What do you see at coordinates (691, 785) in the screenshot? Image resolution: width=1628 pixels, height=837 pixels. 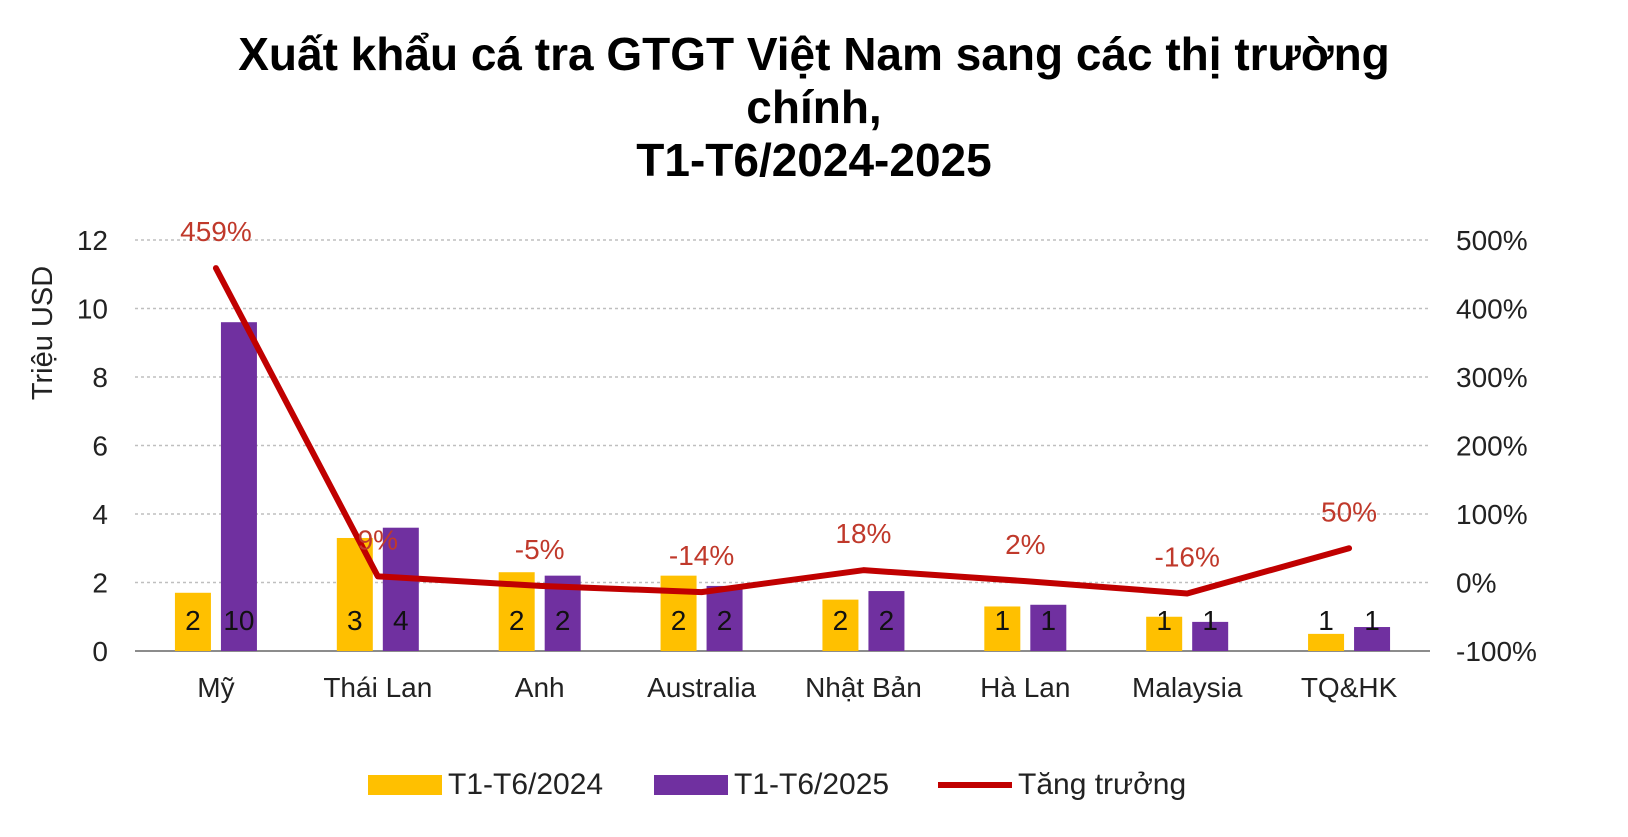 I see `legend-swatch-2025` at bounding box center [691, 785].